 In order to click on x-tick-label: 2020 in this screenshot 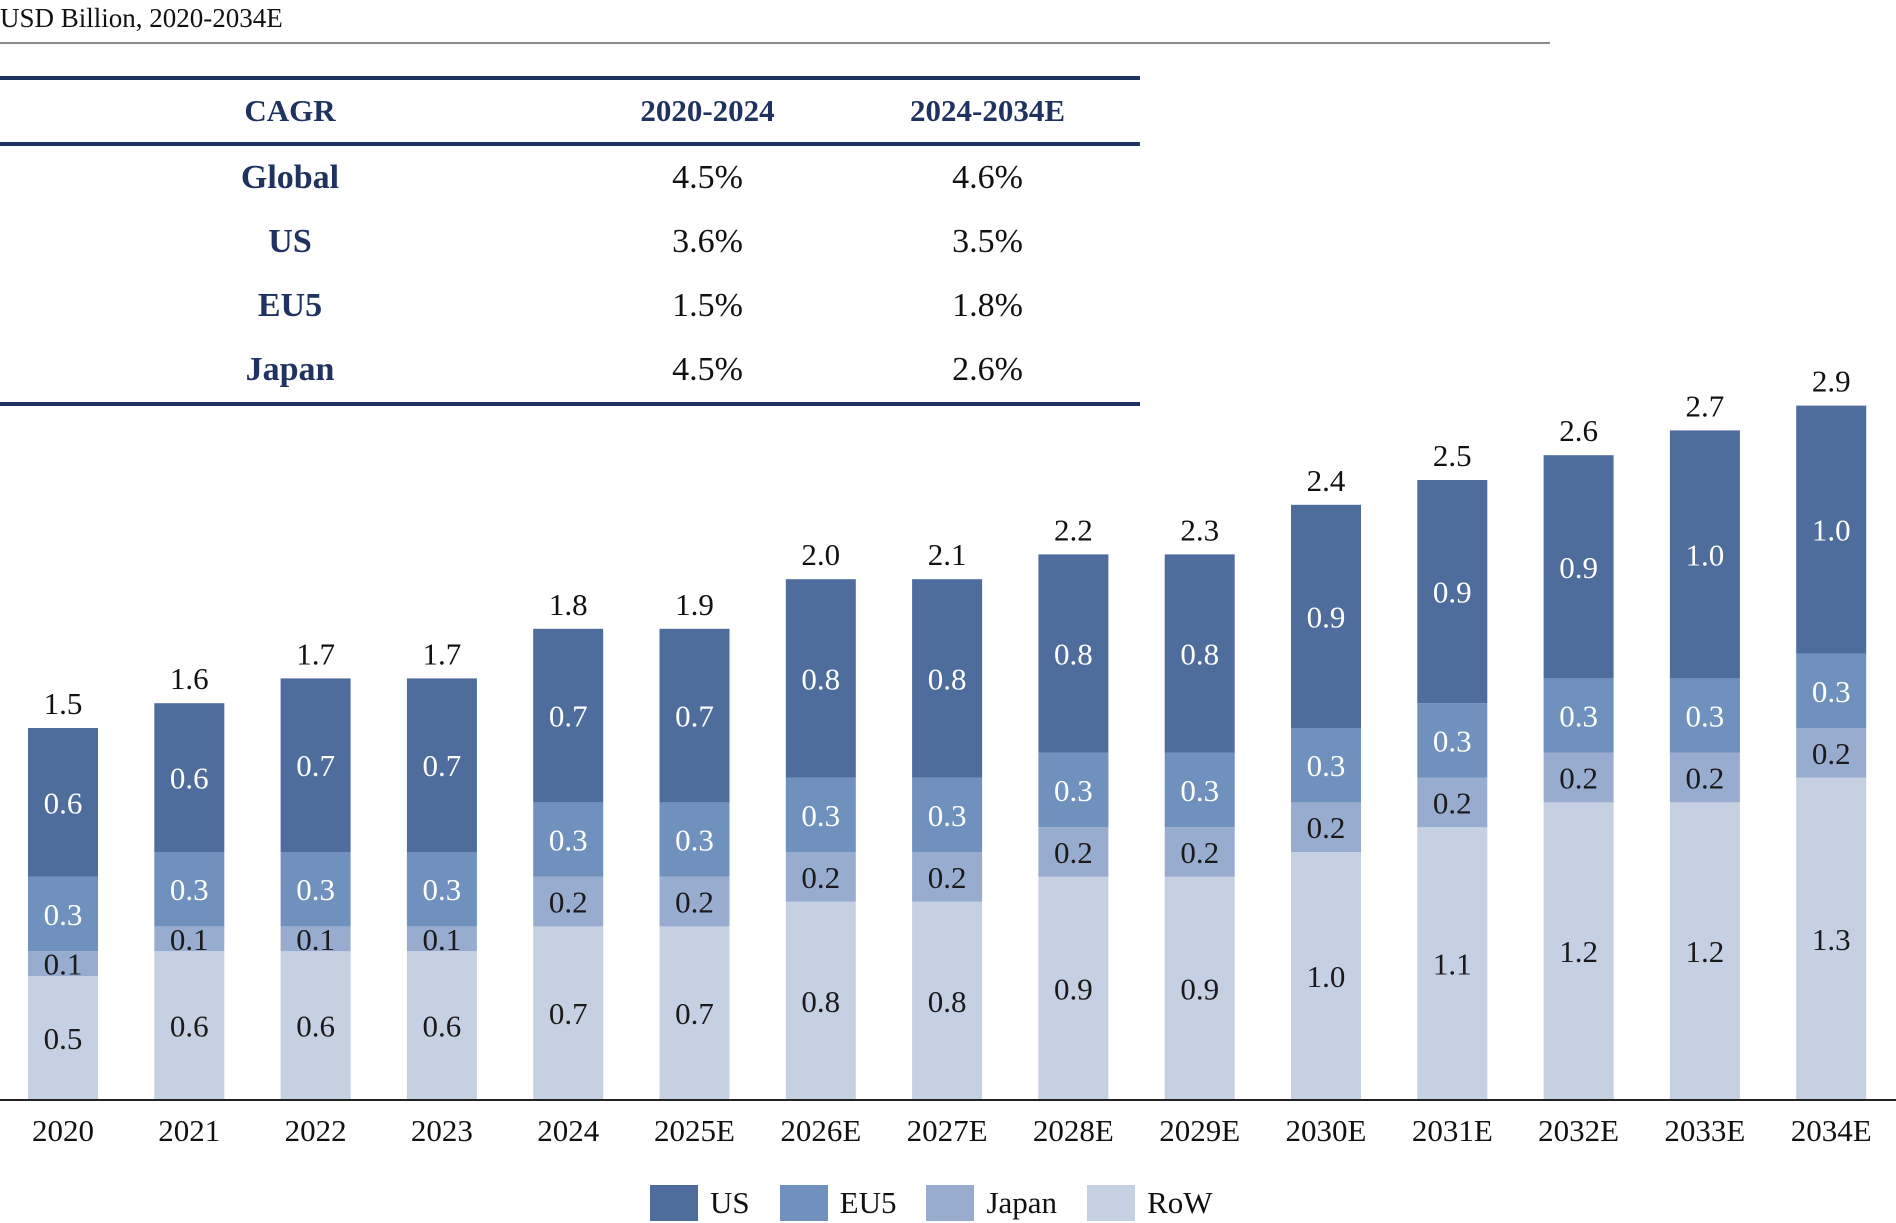, I will do `click(63, 1130)`.